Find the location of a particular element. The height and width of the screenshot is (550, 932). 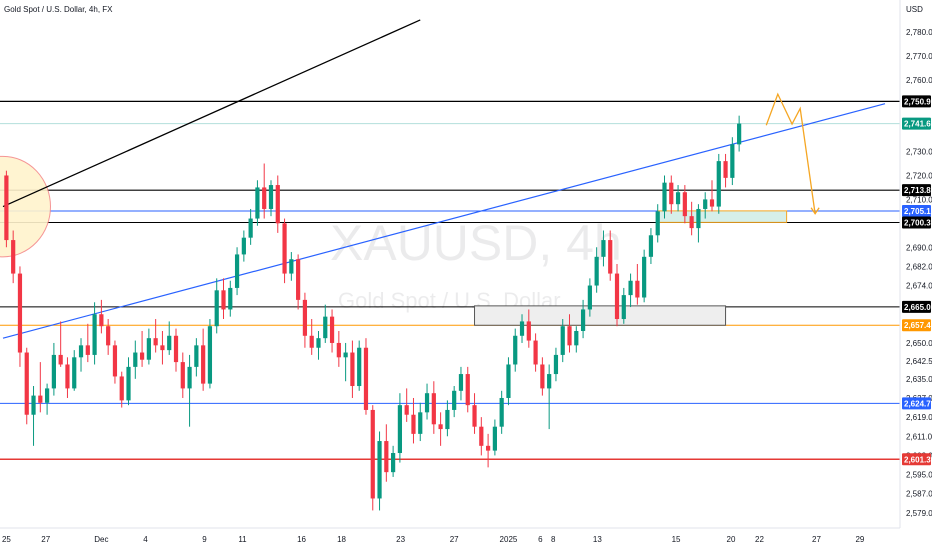

price-badge-2: 2,713.86 is located at coordinates (917, 190).